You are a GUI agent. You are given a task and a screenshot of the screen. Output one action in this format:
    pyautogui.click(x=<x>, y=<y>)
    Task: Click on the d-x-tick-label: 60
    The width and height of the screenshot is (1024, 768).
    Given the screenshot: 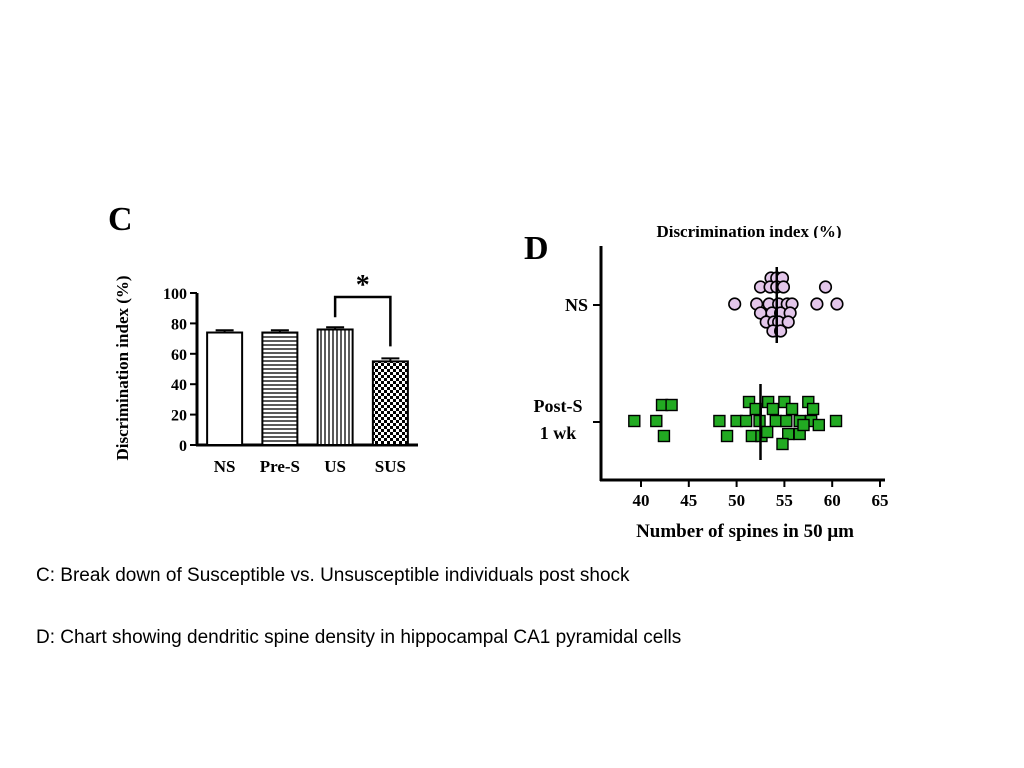 What is the action you would take?
    pyautogui.click(x=832, y=500)
    